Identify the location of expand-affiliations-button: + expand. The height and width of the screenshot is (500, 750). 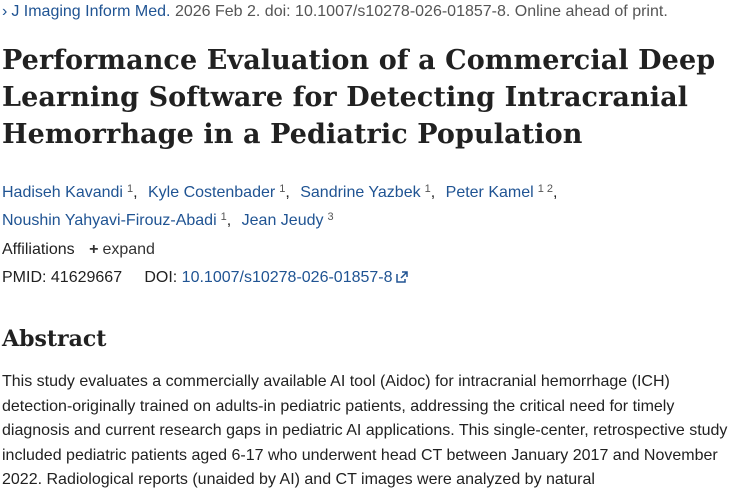
(122, 249).